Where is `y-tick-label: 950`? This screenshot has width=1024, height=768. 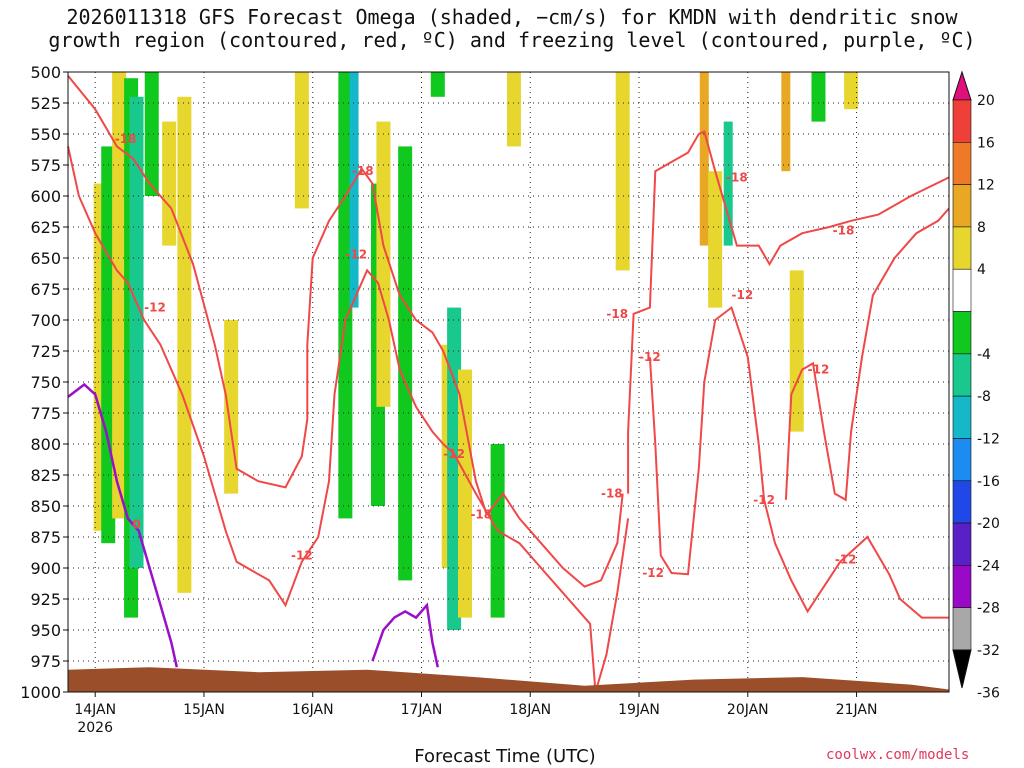
y-tick-label: 950 is located at coordinates (45, 630).